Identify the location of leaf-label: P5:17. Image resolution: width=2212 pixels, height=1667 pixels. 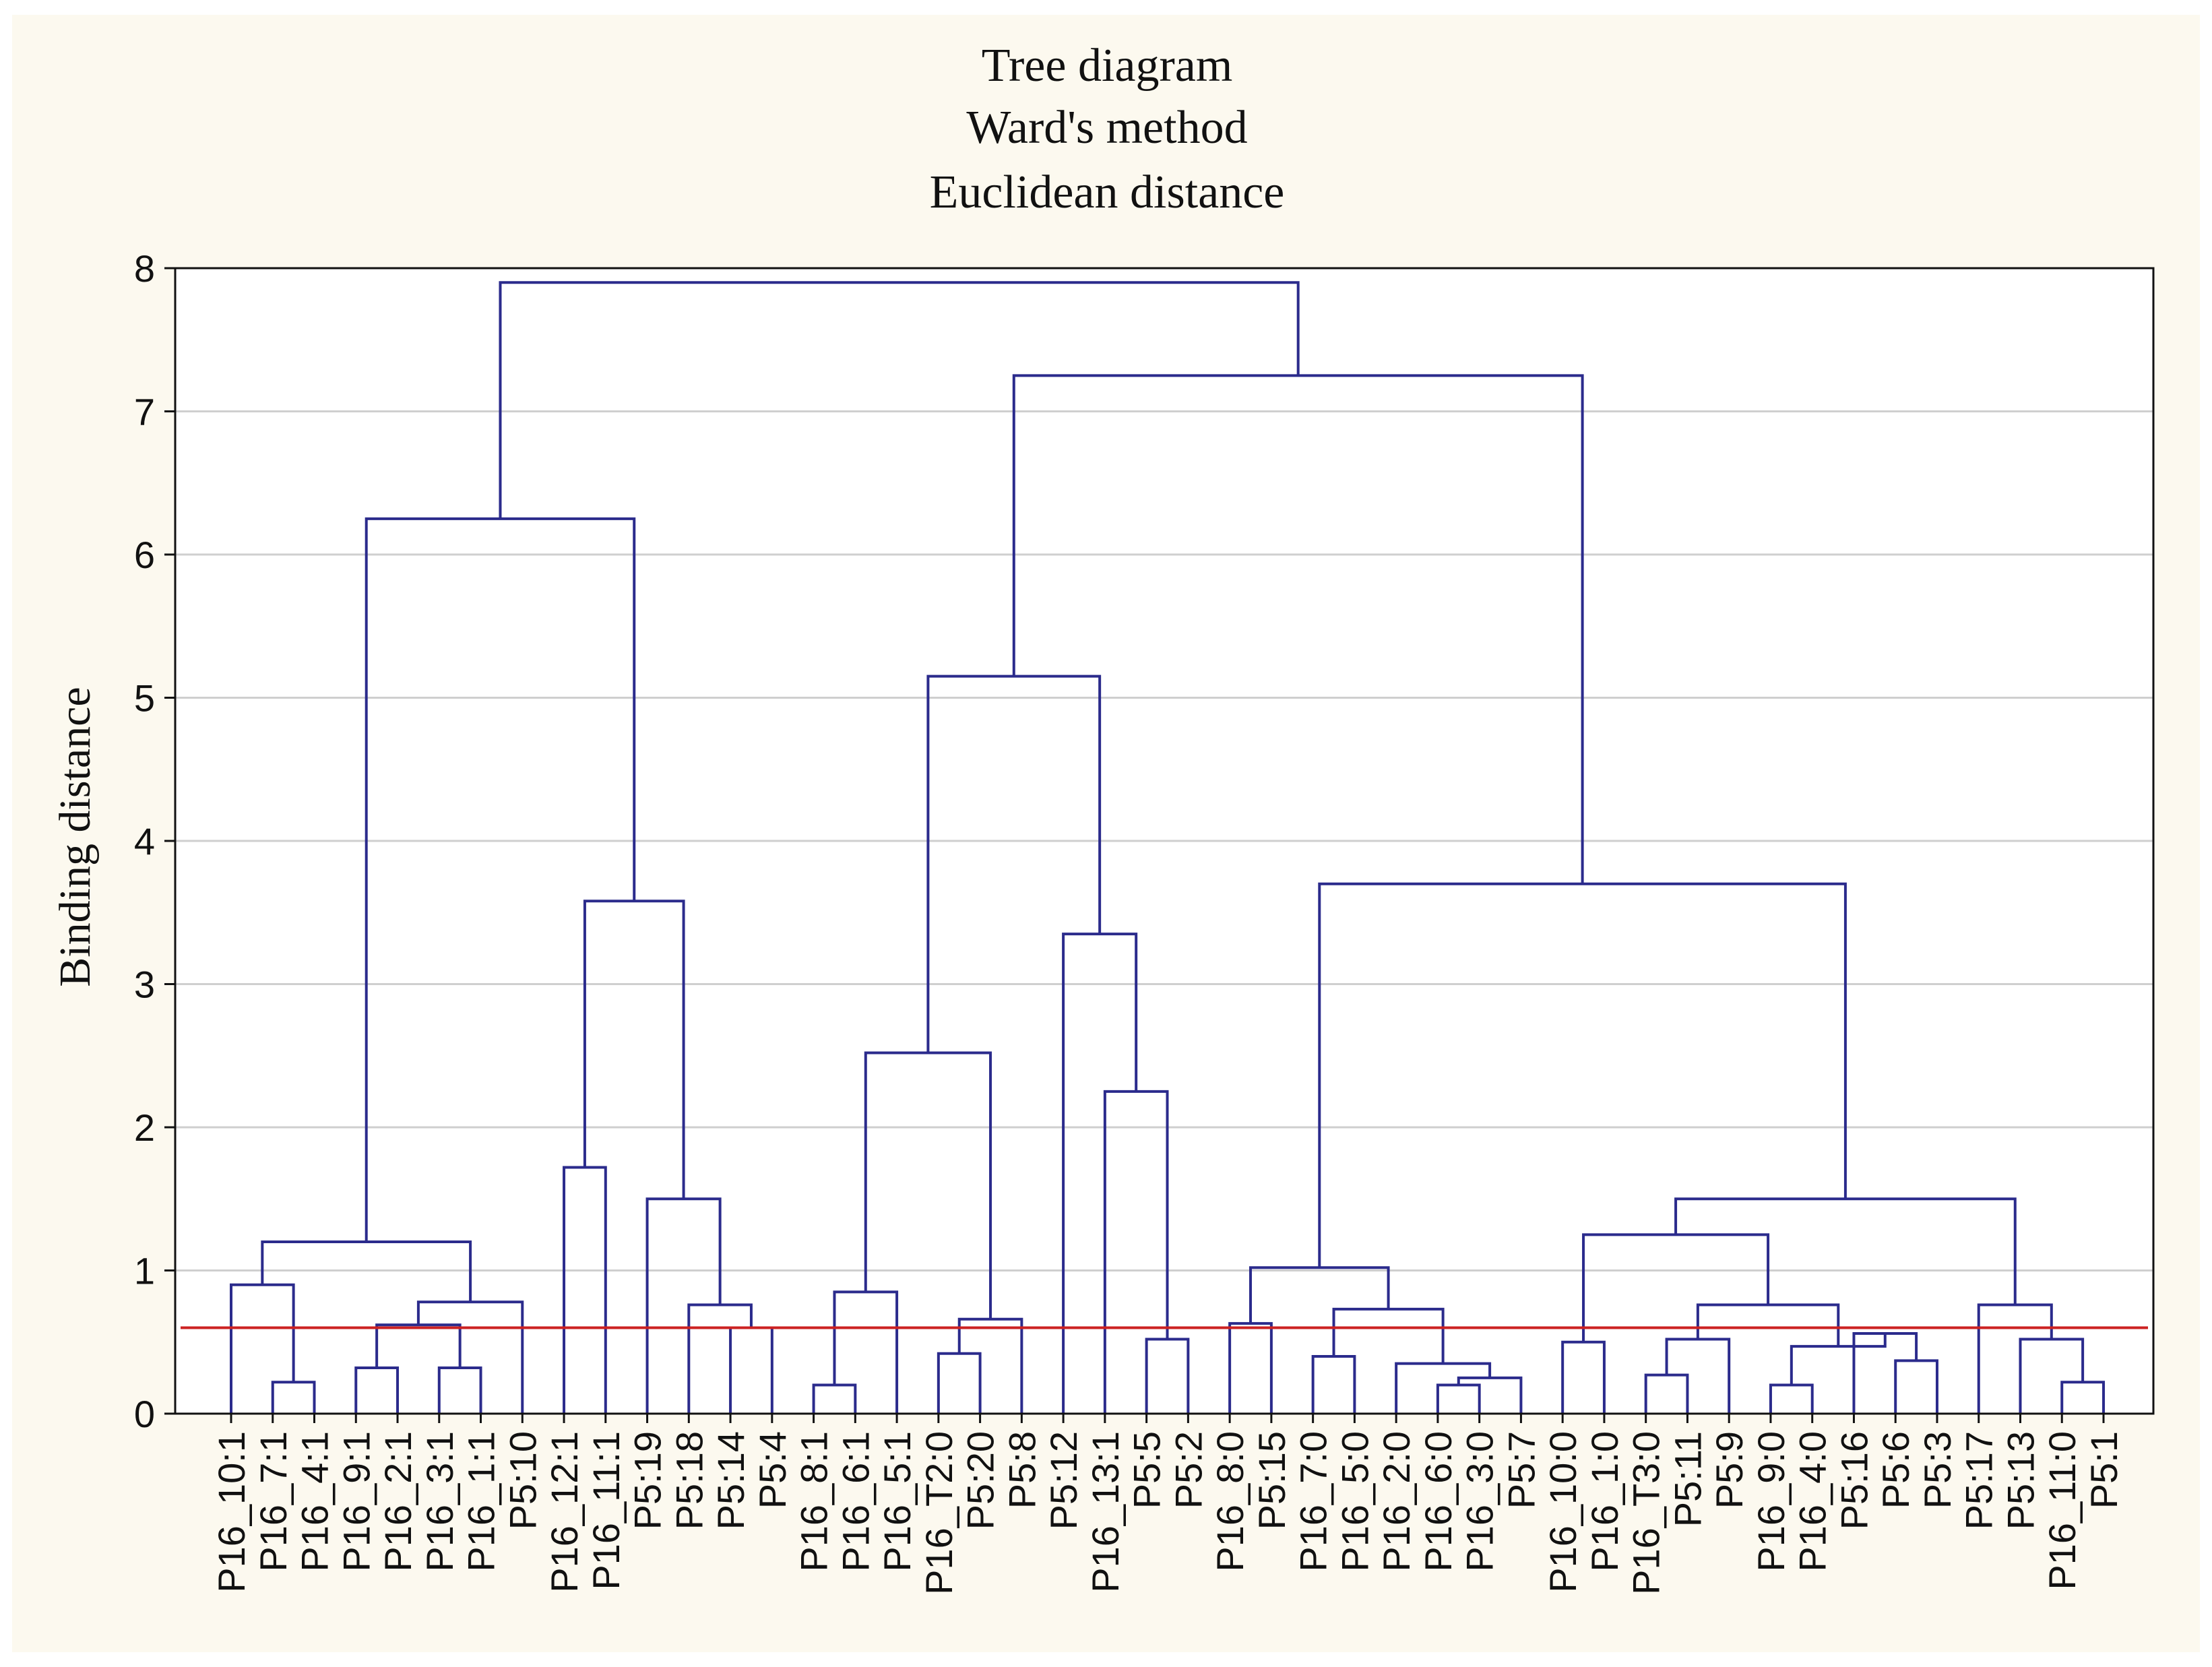
(1979, 1480).